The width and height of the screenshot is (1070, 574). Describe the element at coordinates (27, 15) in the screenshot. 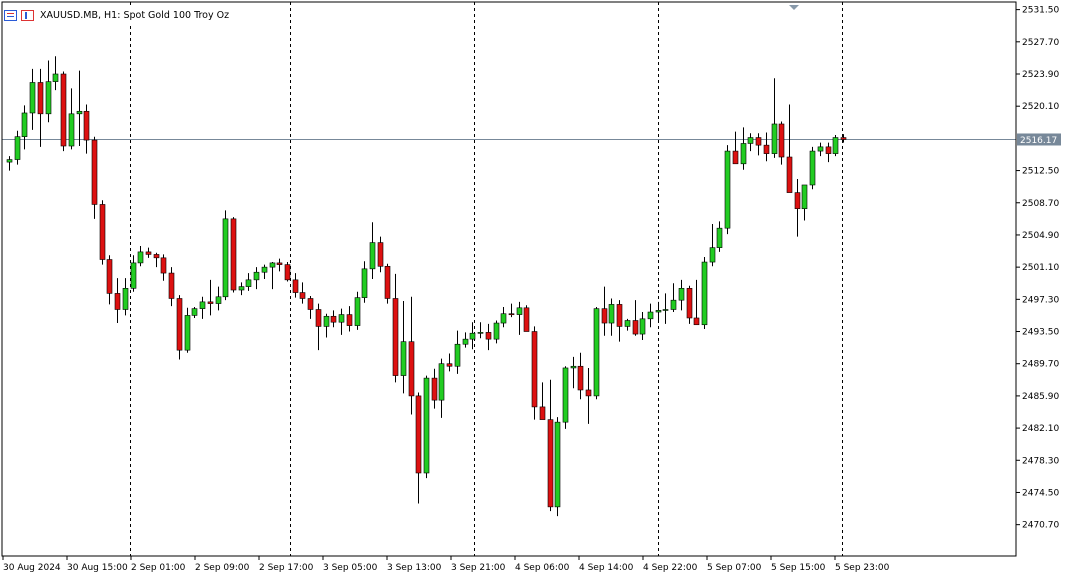

I see `symbol-properties-icon` at that location.